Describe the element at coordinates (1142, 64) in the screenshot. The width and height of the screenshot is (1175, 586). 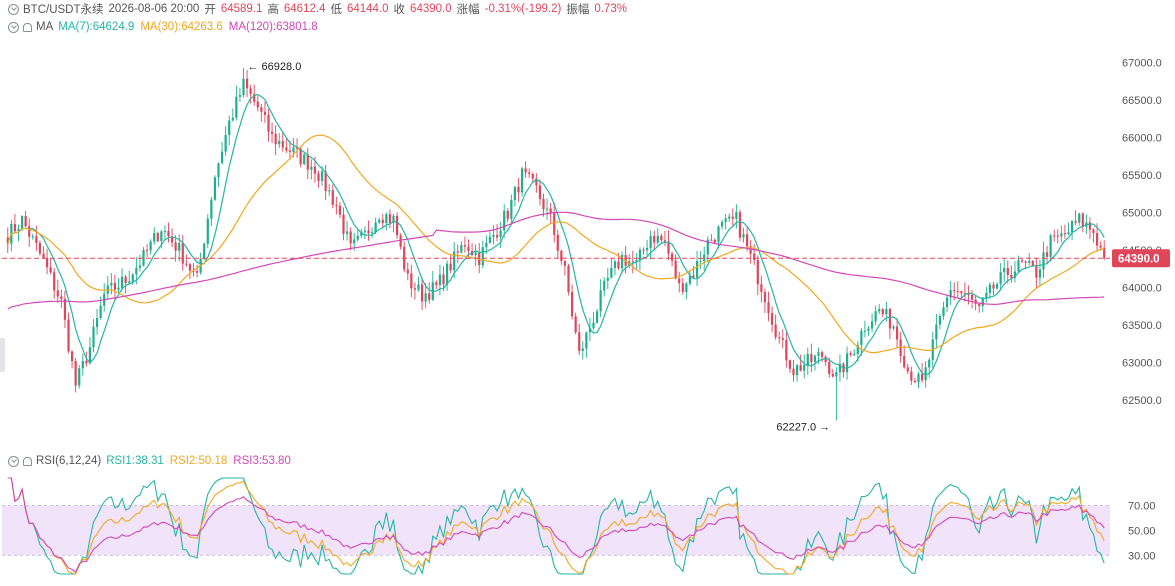
I see `price-tick-label: 67000.0` at that location.